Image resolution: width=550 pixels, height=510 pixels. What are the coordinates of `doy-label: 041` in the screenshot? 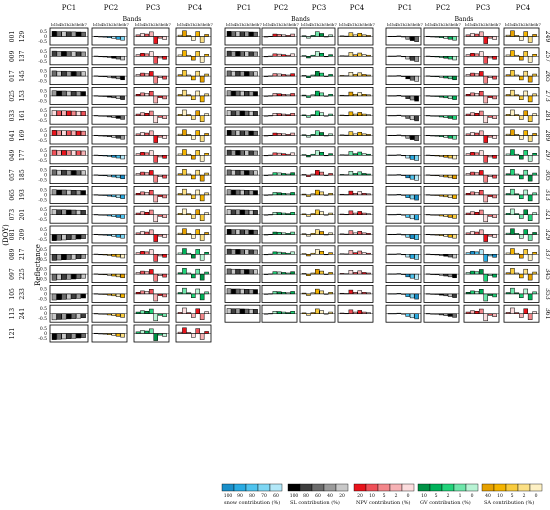 It's located at (12, 135).